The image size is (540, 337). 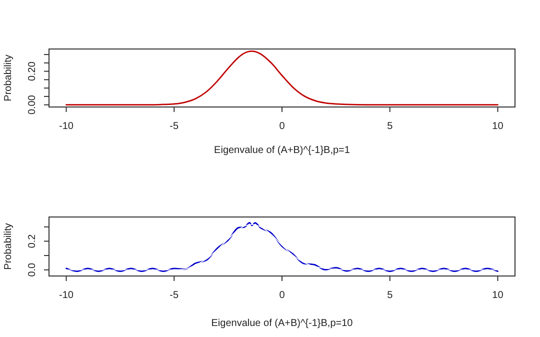 What do you see at coordinates (32, 71) in the screenshot?
I see `y-tick-label: 0.20` at bounding box center [32, 71].